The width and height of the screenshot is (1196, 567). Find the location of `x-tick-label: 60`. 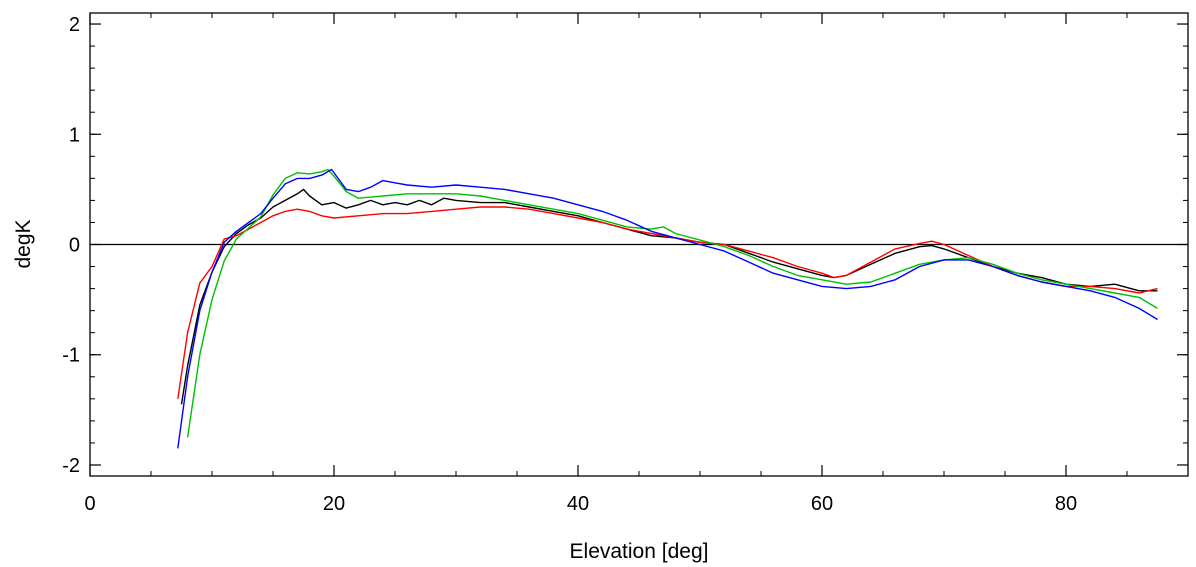

x-tick-label: 60 is located at coordinates (822, 504).